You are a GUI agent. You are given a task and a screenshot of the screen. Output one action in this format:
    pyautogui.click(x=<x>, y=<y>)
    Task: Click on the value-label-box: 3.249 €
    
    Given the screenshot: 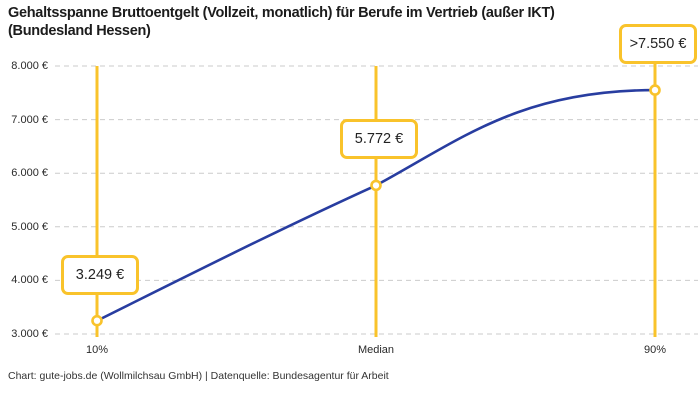 What is the action you would take?
    pyautogui.click(x=100, y=274)
    